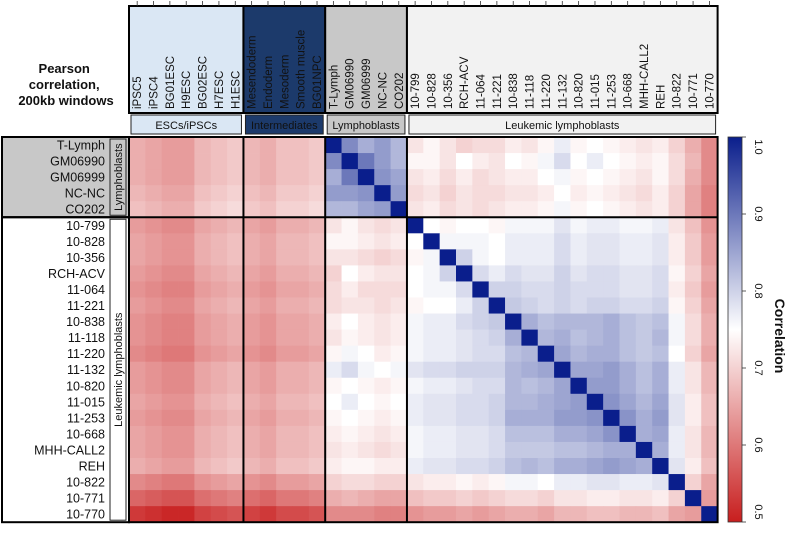 This screenshot has height=534, width=805. Describe the element at coordinates (678, 91) in the screenshot. I see `column-label: 10-822` at that location.